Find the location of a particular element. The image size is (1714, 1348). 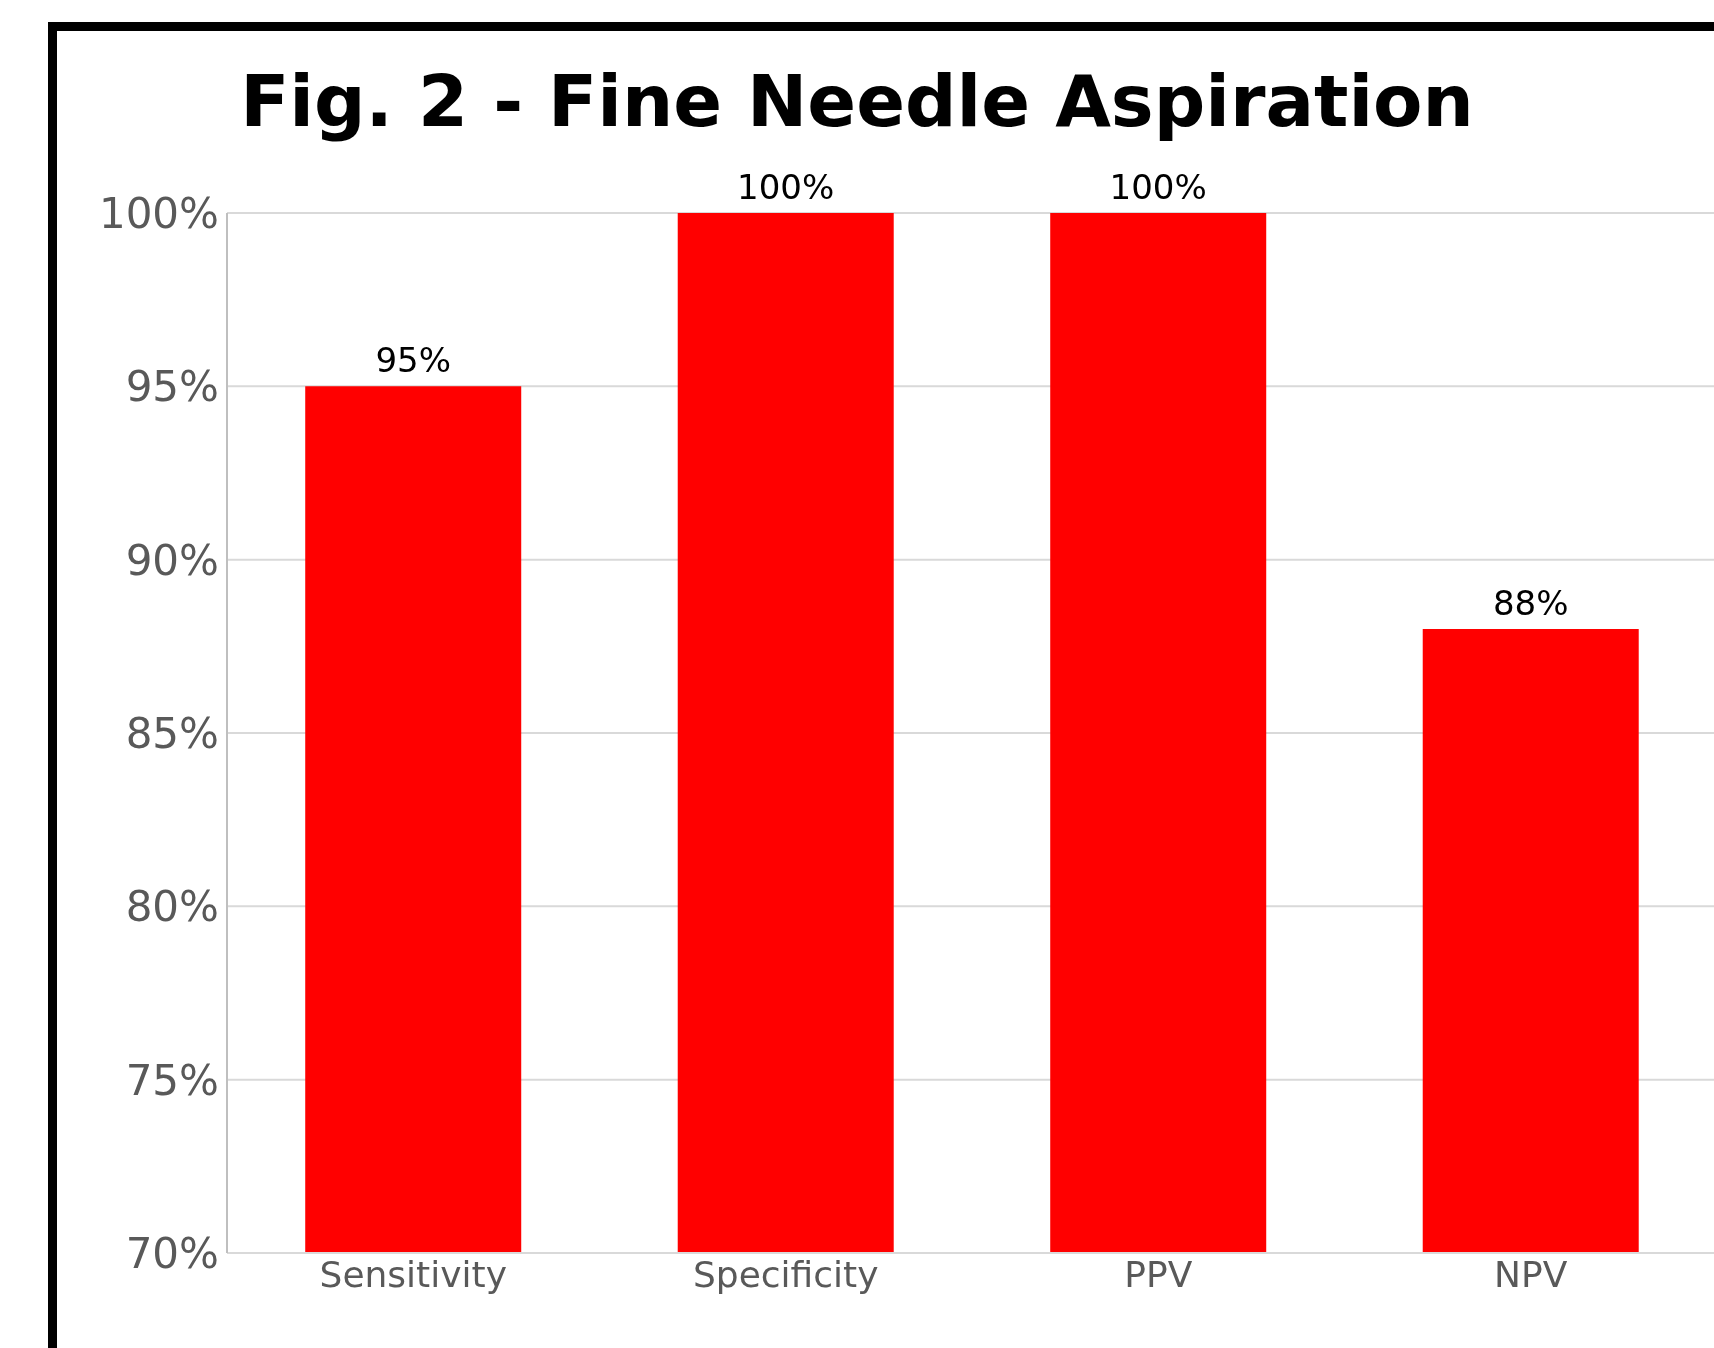

y-tick-label: 80% is located at coordinates (172, 907).